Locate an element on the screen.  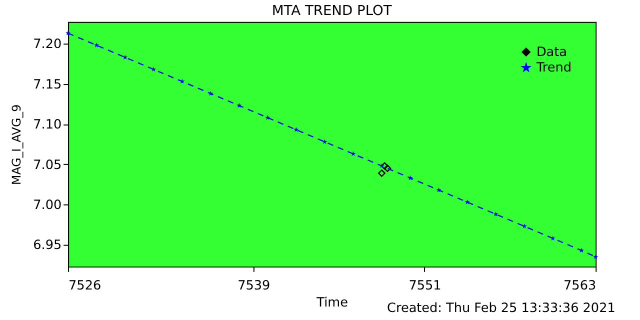
x-axis-title: Time is located at coordinates (332, 302).